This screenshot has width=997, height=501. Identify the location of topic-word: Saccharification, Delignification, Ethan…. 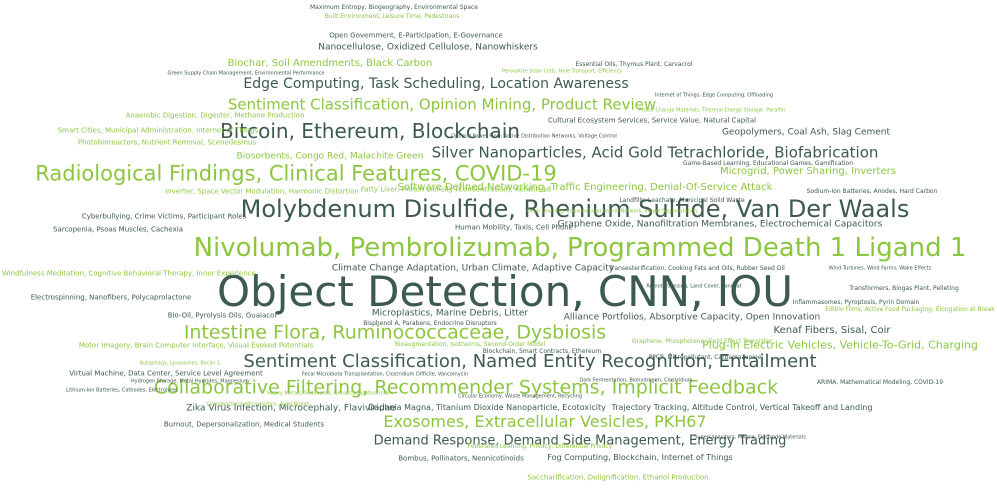
(618, 477).